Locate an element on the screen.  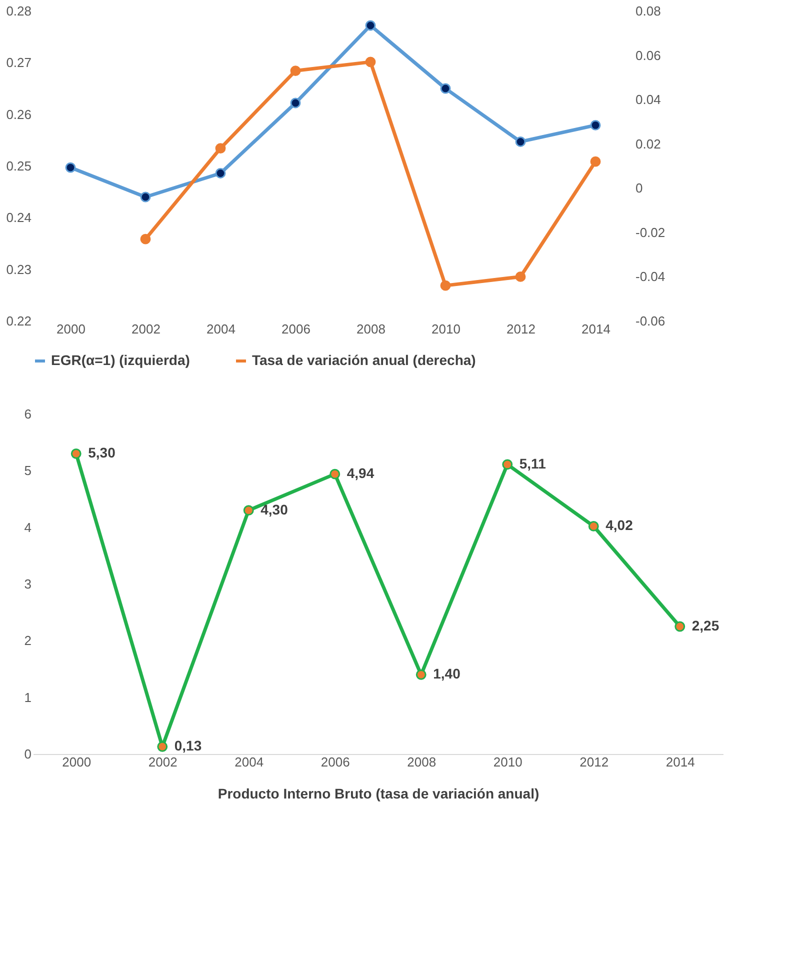
legend-label: Tasa de variación anual (derecha) is located at coordinates (364, 360).